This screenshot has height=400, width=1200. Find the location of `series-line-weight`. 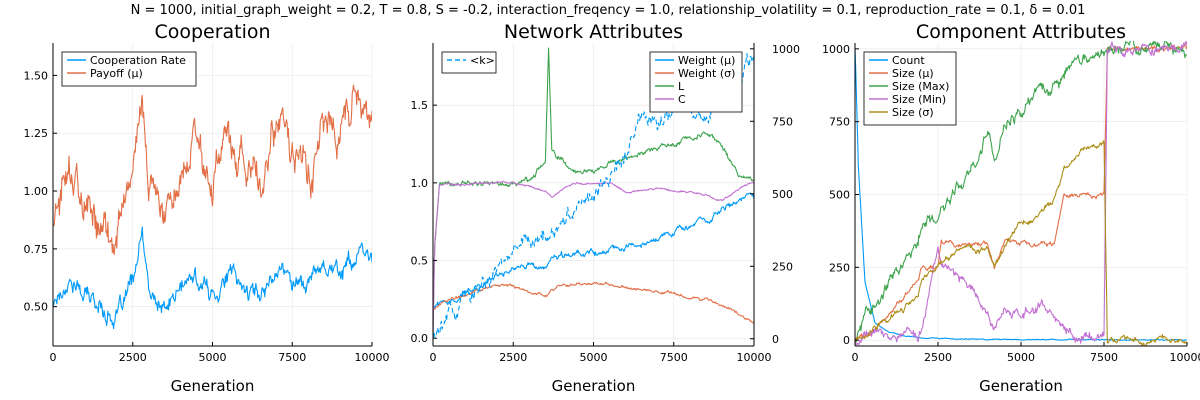

series-line-weight is located at coordinates (593, 302).